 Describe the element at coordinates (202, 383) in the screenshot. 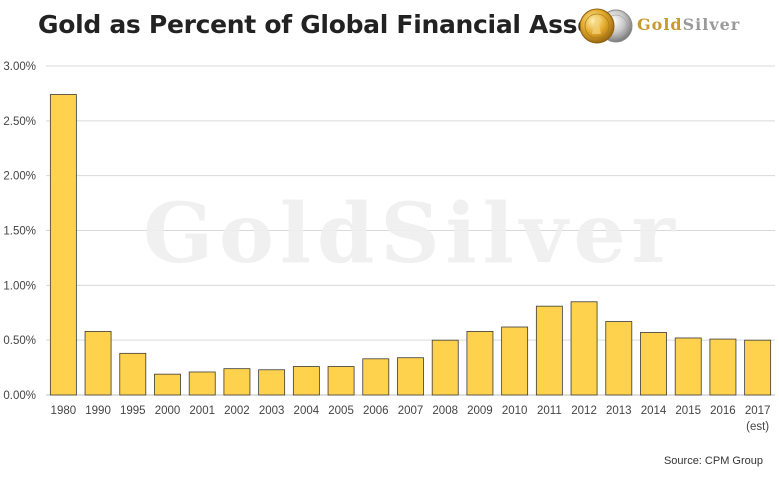

I see `bar-2001` at that location.